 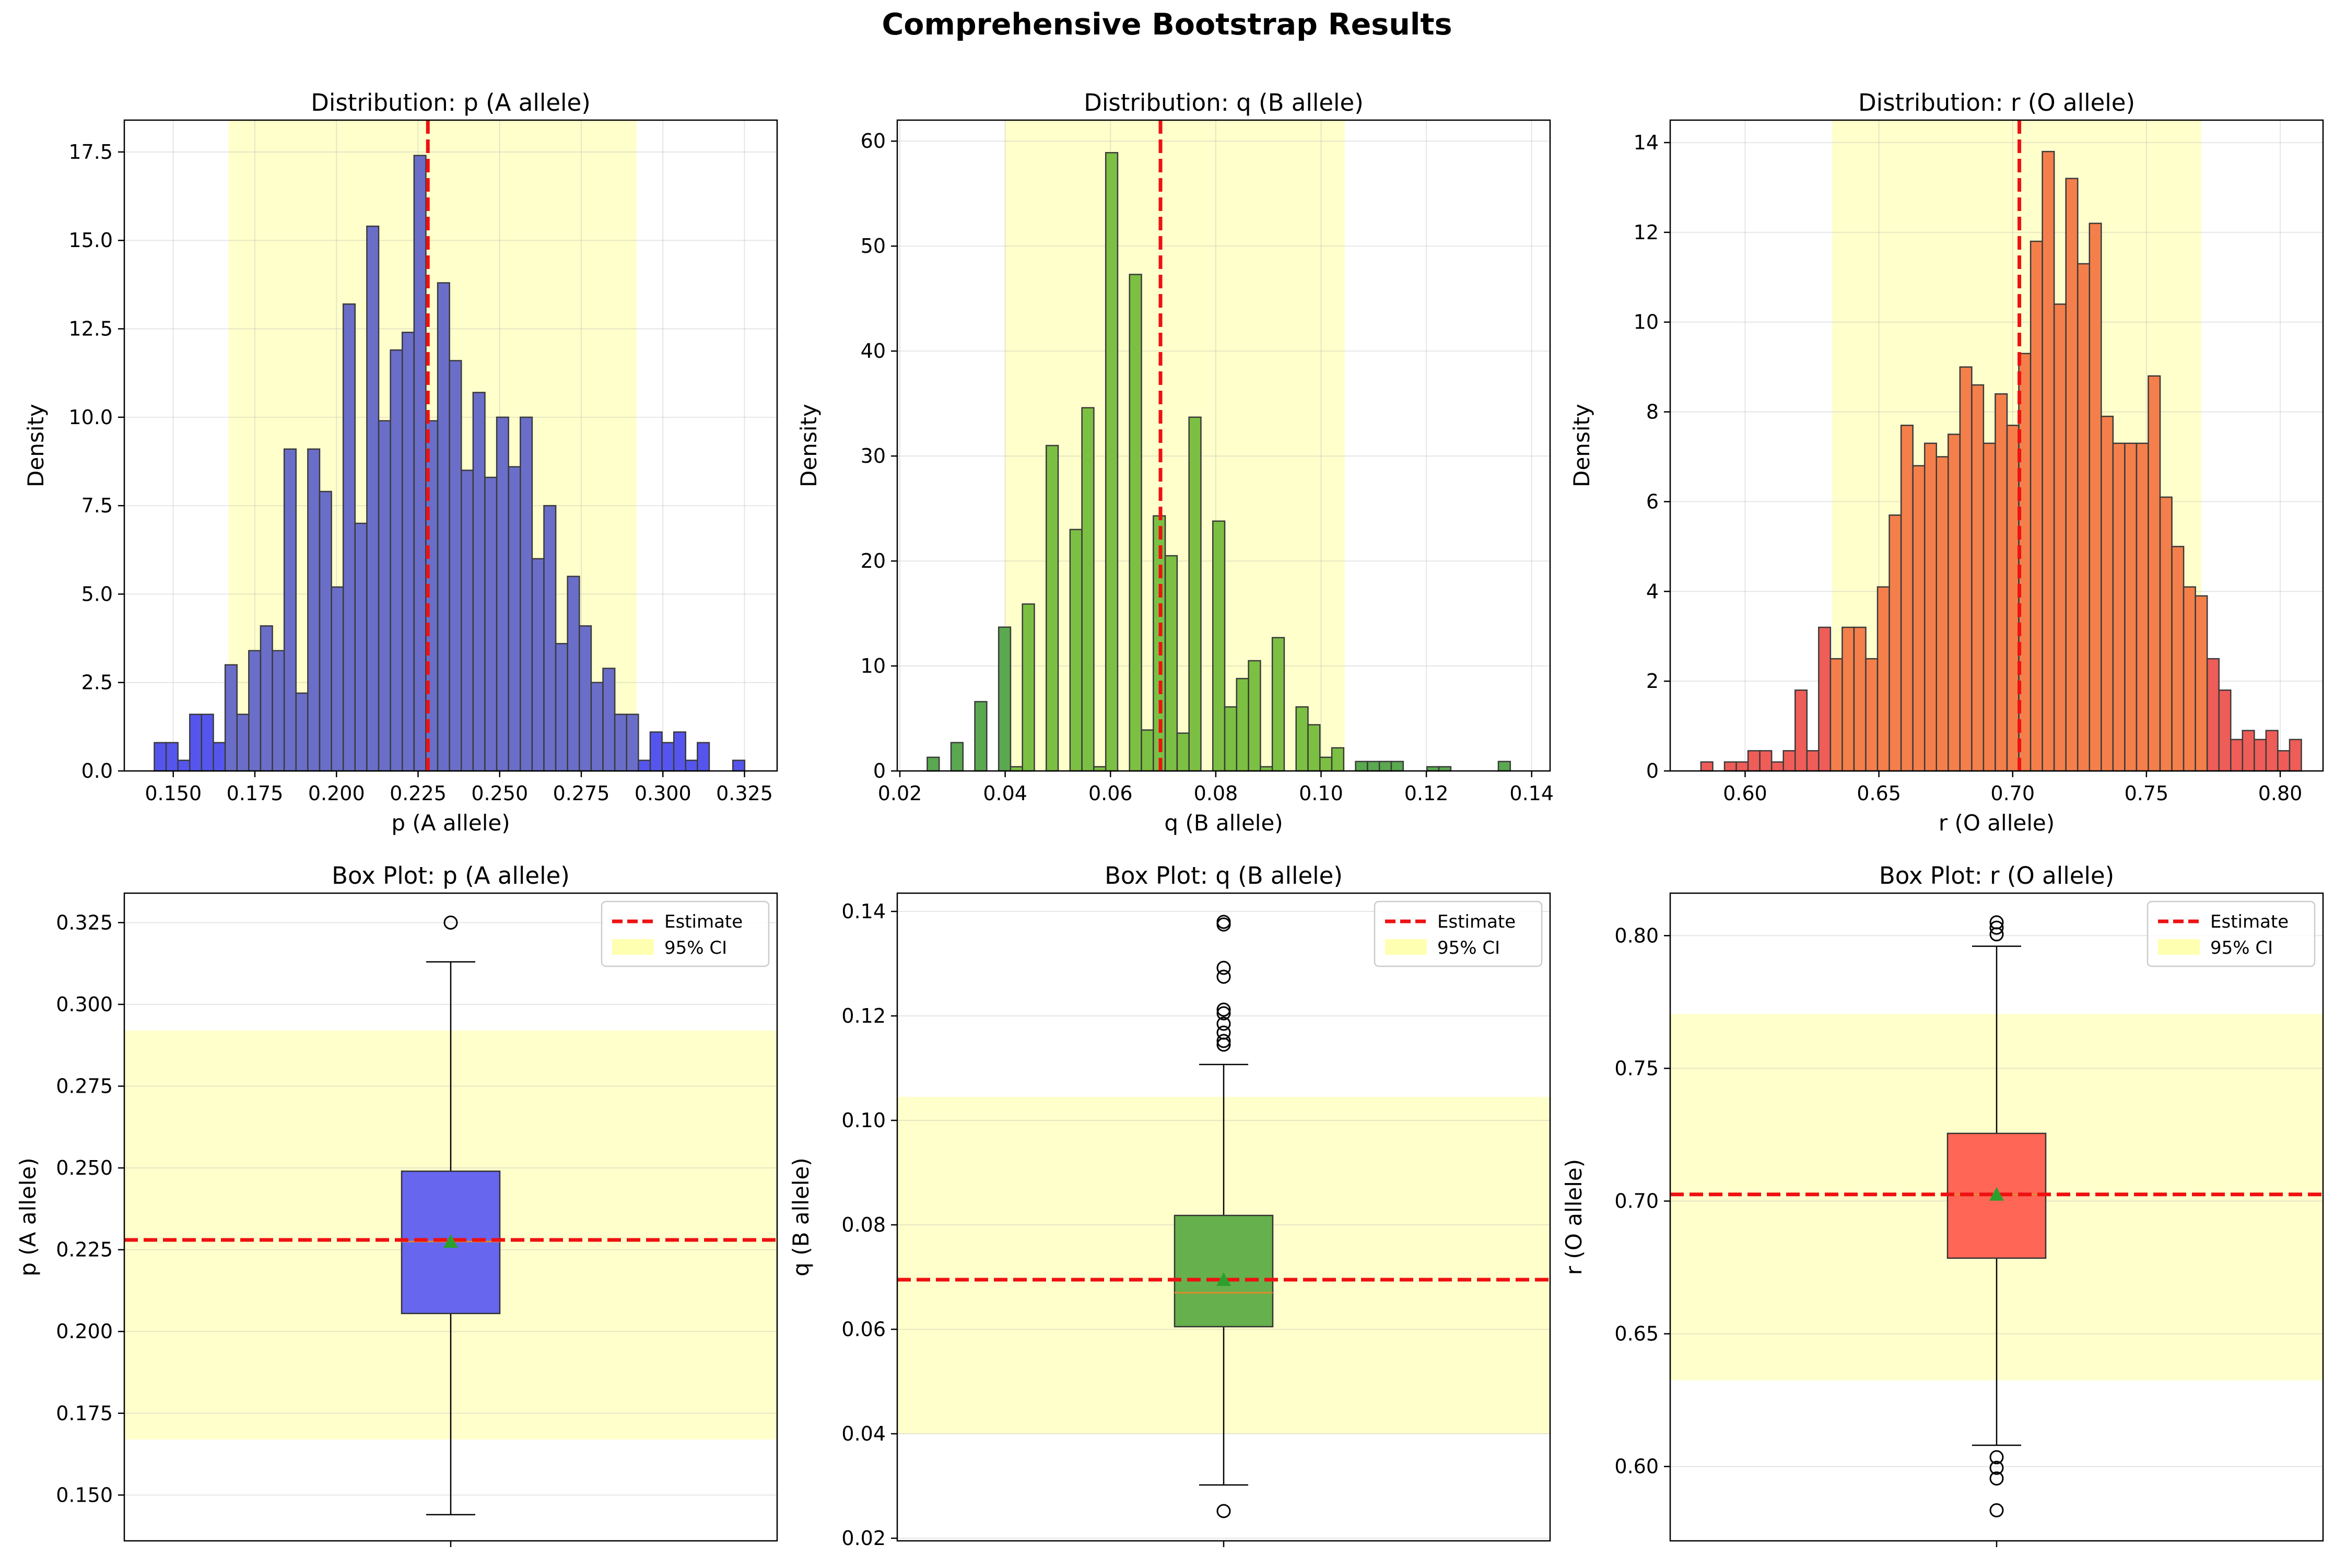 What do you see at coordinates (85, 1331) in the screenshot?
I see `y-tick-label: 0.200` at bounding box center [85, 1331].